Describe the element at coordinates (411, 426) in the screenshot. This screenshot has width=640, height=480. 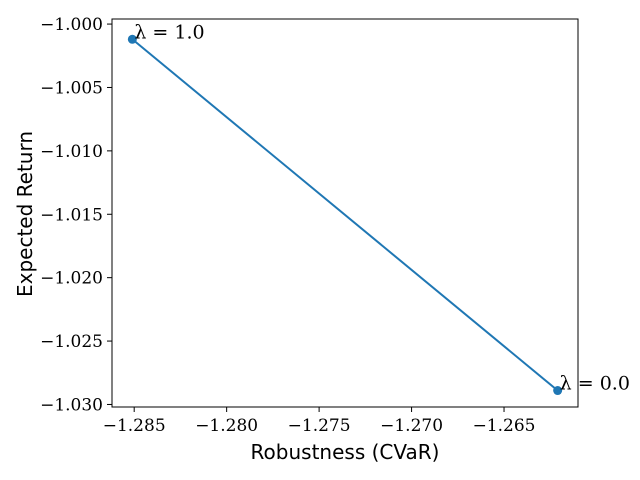
I see `x-tick-label: −1.270` at that location.